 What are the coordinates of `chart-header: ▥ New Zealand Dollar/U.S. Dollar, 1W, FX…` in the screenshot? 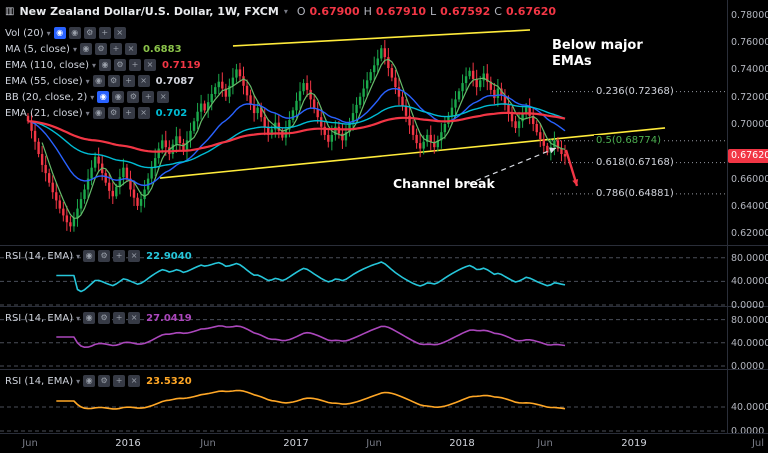 It's located at (280, 11).